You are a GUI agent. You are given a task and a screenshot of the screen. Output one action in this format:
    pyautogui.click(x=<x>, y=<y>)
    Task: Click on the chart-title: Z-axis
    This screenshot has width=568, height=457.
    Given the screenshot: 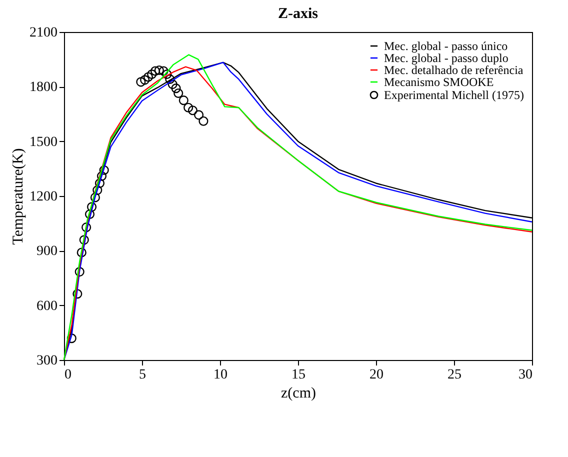 What is the action you would take?
    pyautogui.click(x=298, y=14)
    